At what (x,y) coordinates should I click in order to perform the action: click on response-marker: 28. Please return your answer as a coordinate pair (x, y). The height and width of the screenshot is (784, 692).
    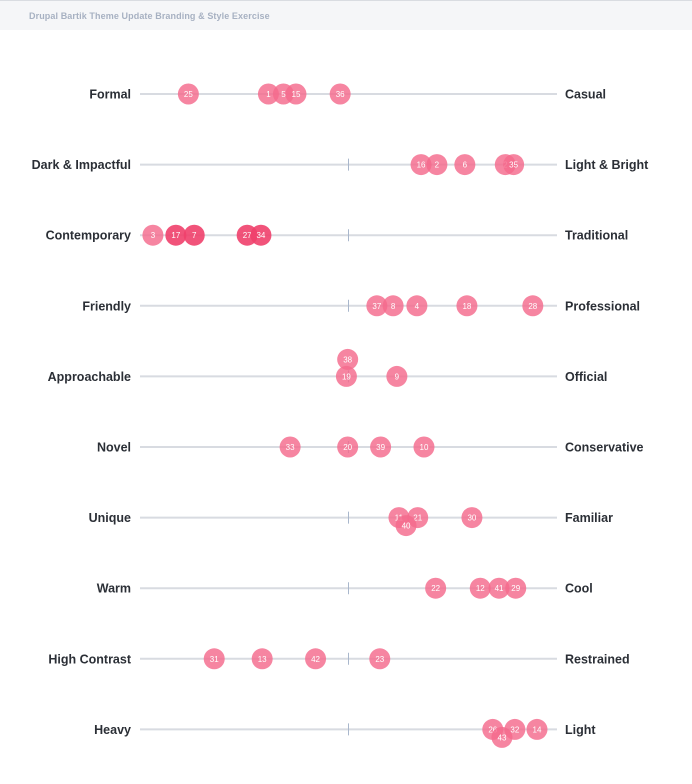
    Looking at the image, I should click on (533, 306).